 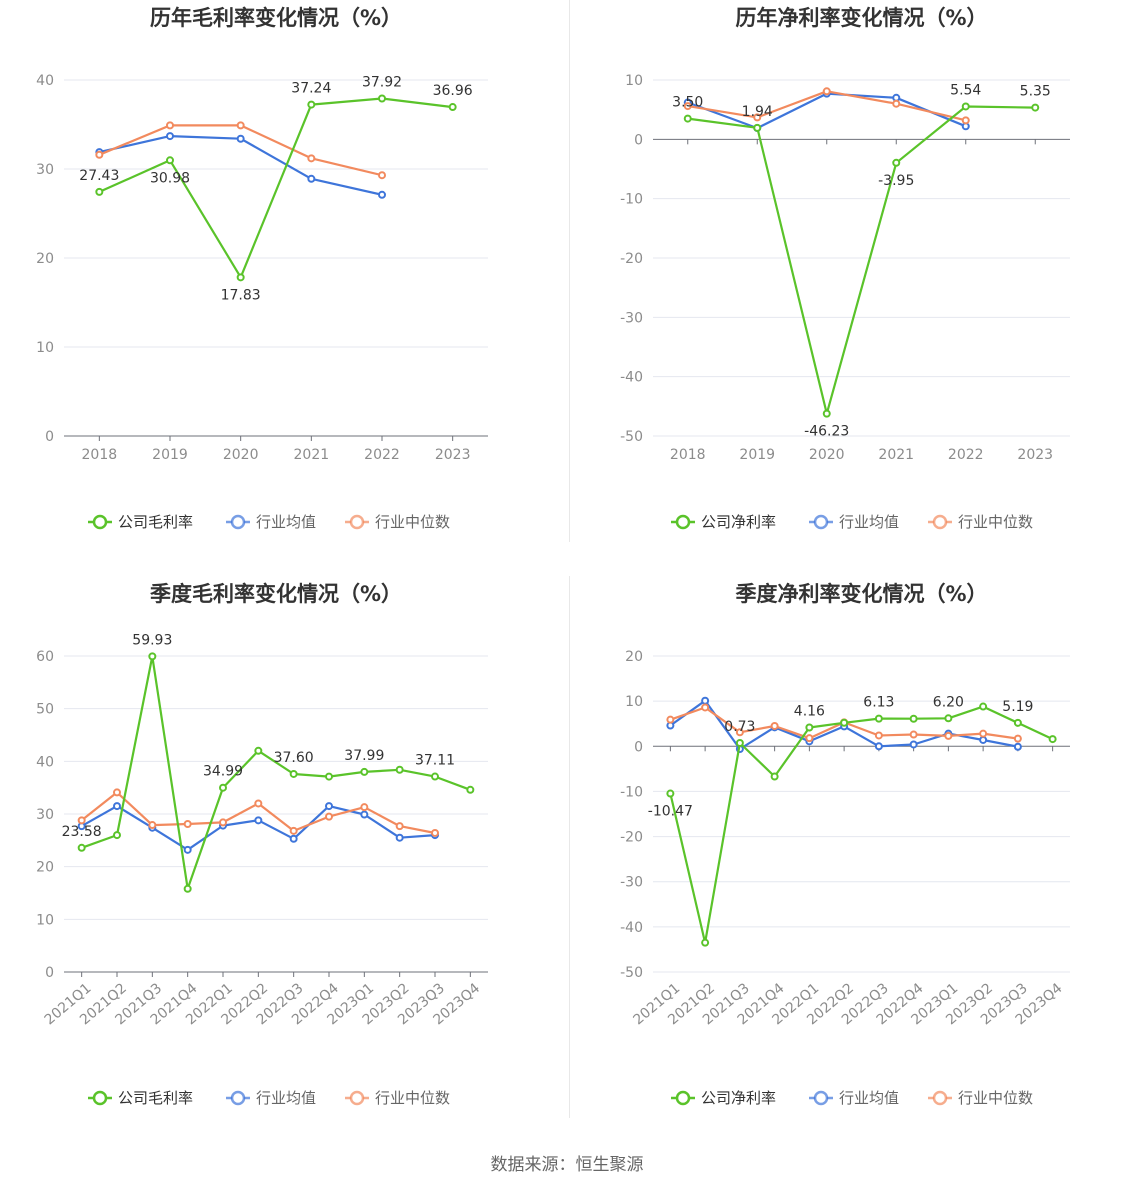 What do you see at coordinates (155, 522) in the screenshot?
I see `legend-label-company: 公司毛利率` at bounding box center [155, 522].